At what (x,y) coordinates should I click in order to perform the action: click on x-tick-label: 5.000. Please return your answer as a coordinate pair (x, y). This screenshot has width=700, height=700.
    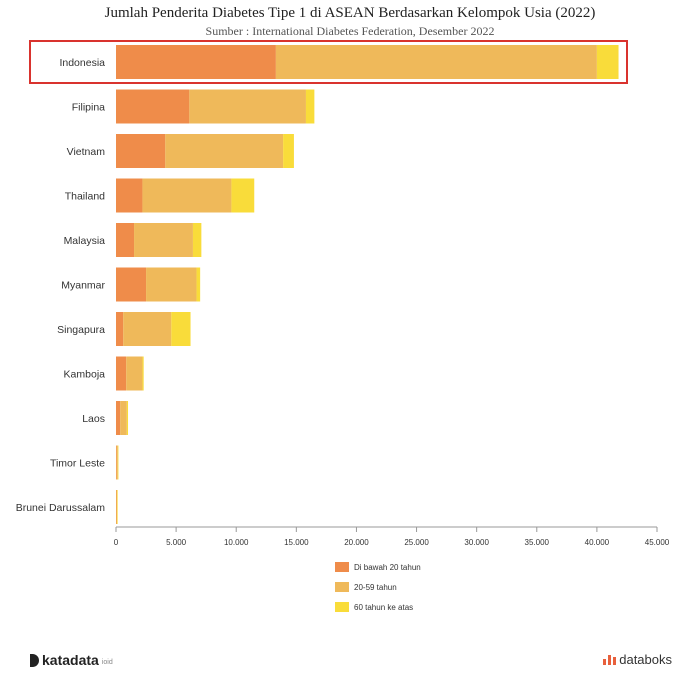
    Looking at the image, I should click on (176, 542).